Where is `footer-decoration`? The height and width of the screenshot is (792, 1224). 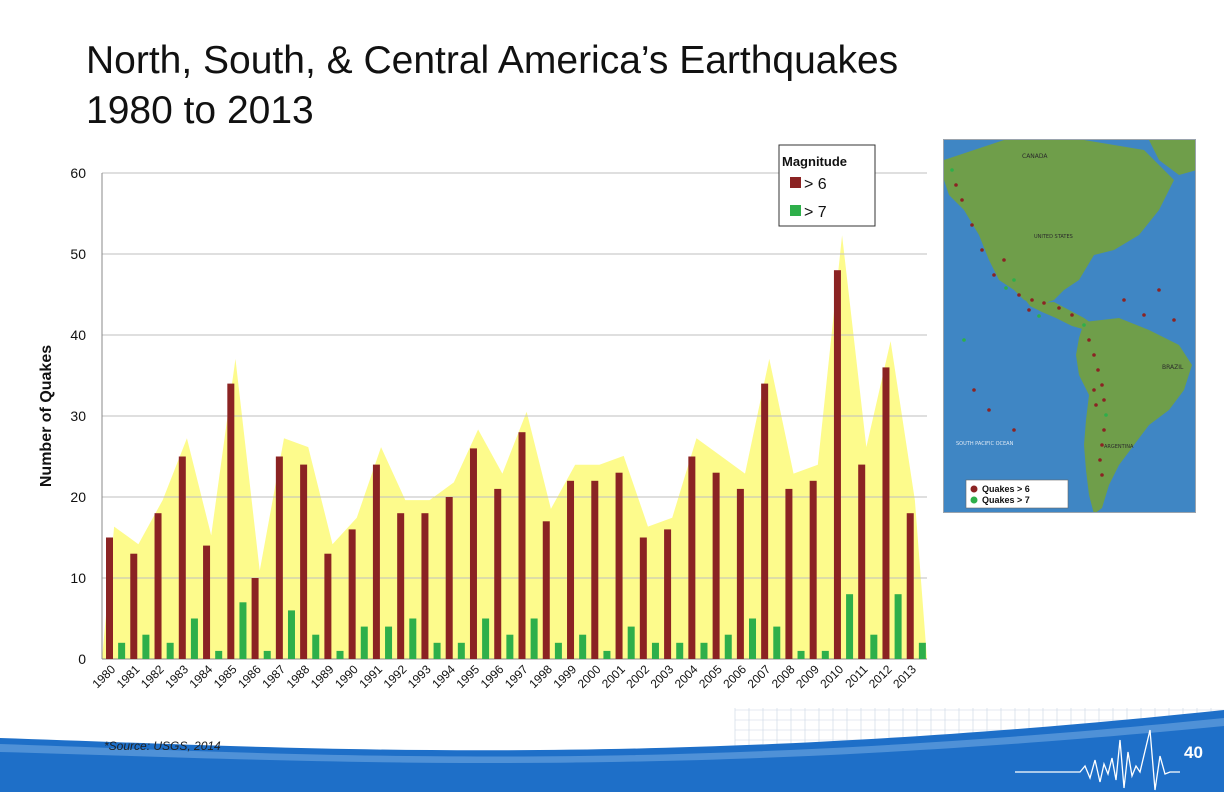 footer-decoration is located at coordinates (612, 750).